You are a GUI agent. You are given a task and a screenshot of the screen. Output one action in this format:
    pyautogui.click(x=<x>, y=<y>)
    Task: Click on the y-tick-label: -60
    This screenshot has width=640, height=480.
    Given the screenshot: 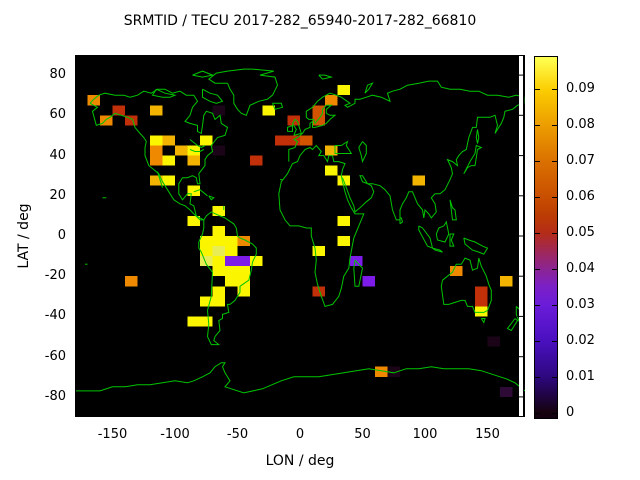 What is the action you would take?
    pyautogui.click(x=55, y=356)
    